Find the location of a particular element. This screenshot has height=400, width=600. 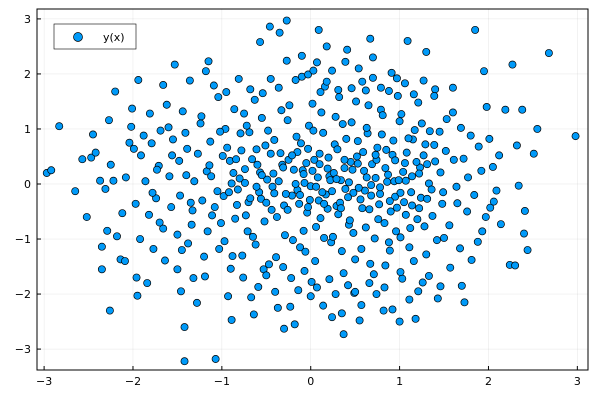

y-tick-label: −2 is located at coordinates (23, 294).